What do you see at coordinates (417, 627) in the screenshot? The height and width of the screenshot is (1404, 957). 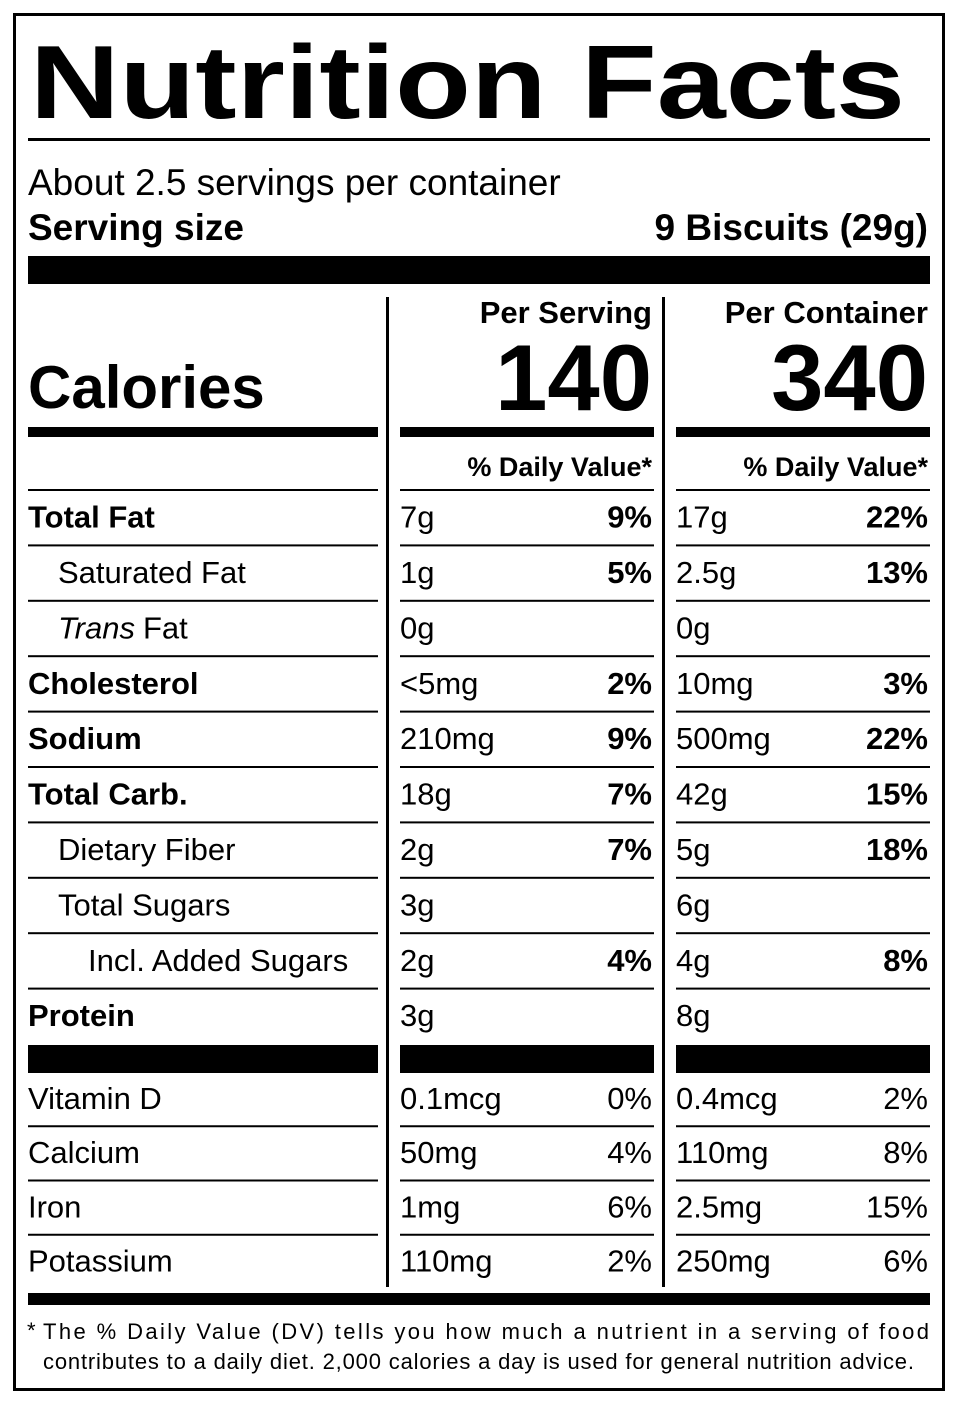 I see `amount: 0g` at bounding box center [417, 627].